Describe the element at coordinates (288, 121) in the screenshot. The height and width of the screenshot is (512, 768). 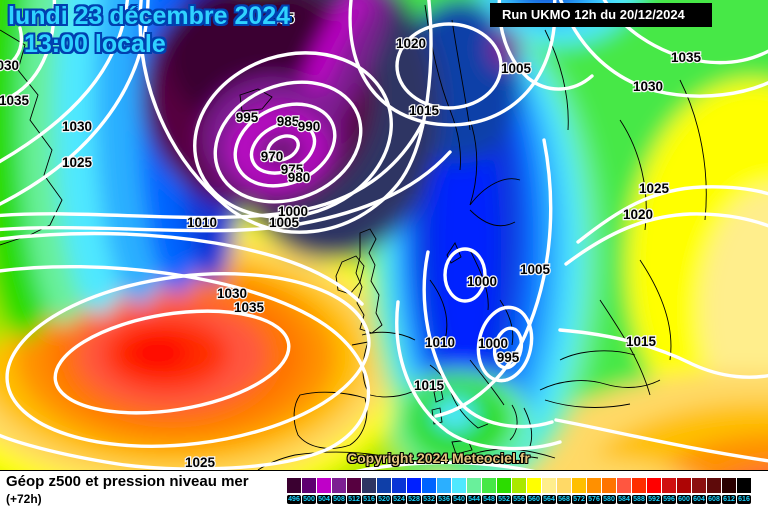
I see `pressure-label: 985` at that location.